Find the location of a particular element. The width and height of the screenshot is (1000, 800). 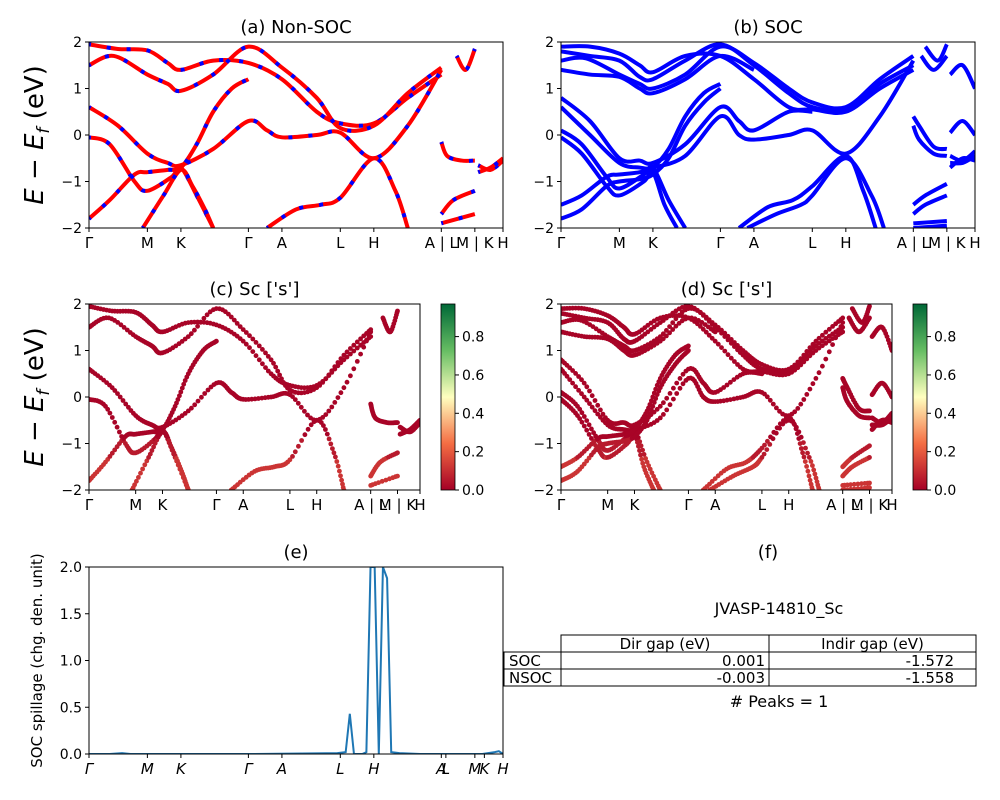

energy-label-main: E − E is located at coordinates (35, 431).